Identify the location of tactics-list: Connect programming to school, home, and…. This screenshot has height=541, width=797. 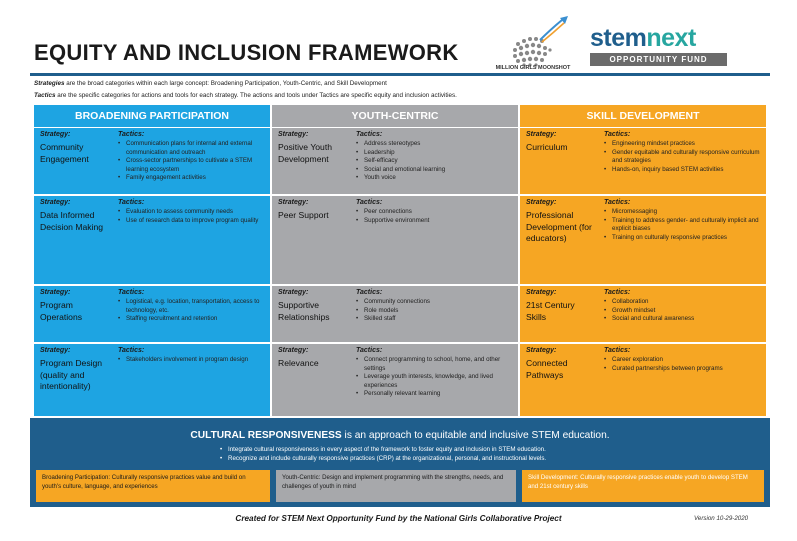
(434, 377).